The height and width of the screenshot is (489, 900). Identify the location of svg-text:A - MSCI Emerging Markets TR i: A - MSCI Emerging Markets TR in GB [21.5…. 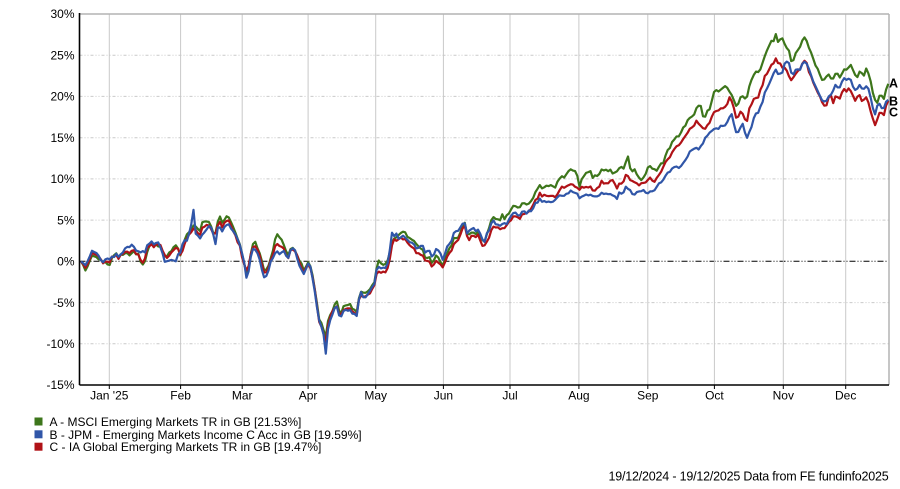
(176, 422).